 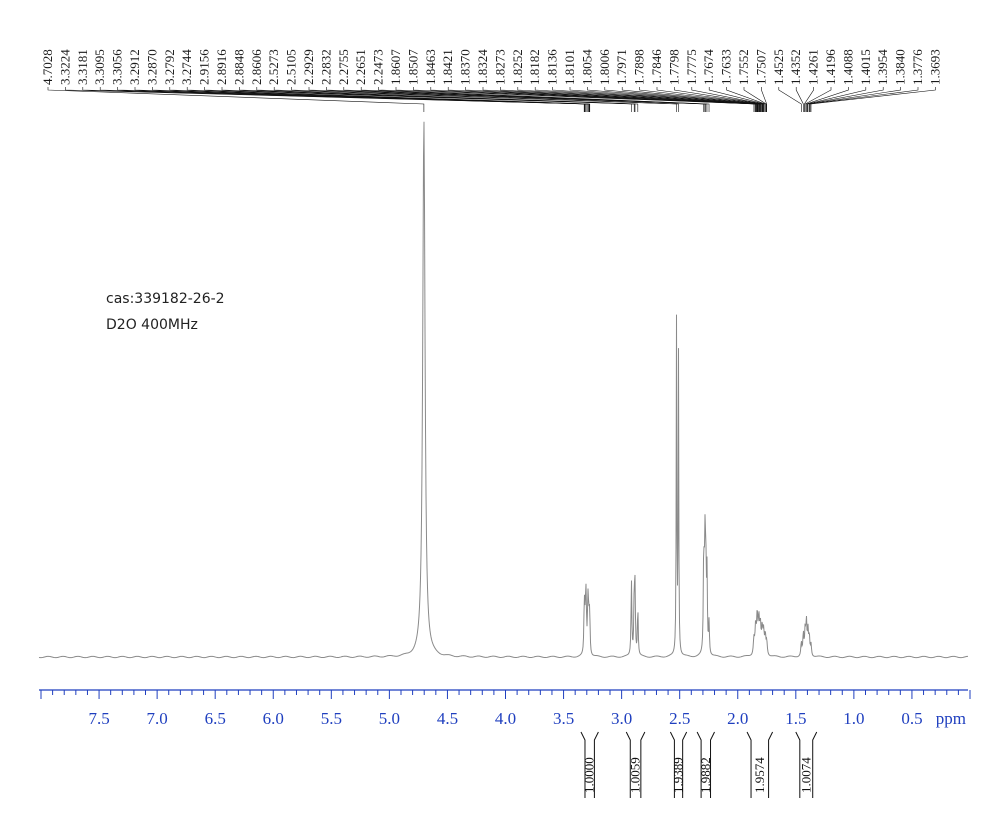 What do you see at coordinates (813, 67) in the screenshot?
I see `peak-label: 1.4261` at bounding box center [813, 67].